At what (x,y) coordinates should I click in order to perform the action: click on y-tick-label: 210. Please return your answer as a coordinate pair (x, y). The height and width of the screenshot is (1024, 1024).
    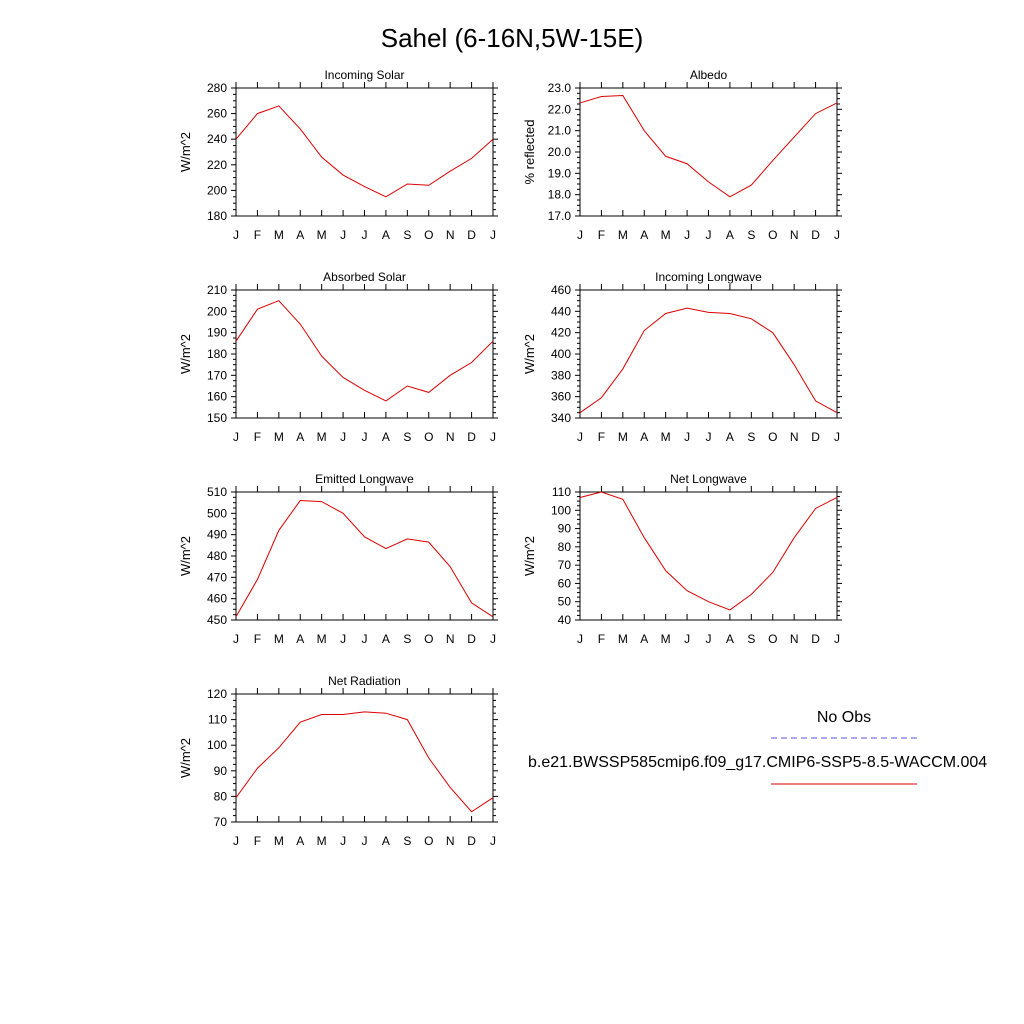
    Looking at the image, I should click on (217, 290).